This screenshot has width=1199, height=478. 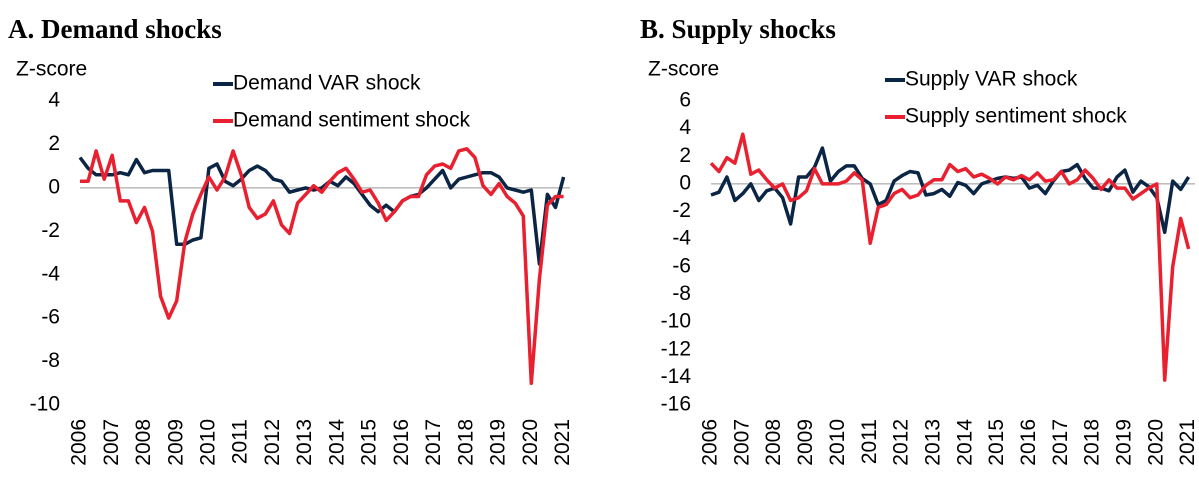 I want to click on y-tick-label: -16, so click(x=676, y=404).